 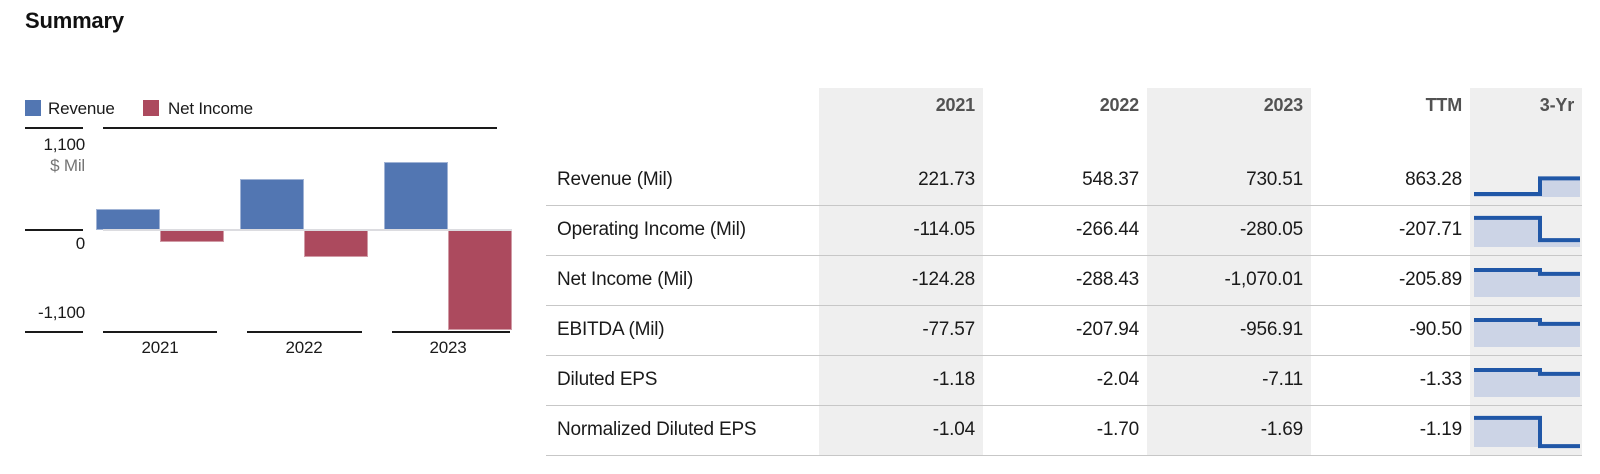 I want to click on x-baseline-2023, so click(x=451, y=332).